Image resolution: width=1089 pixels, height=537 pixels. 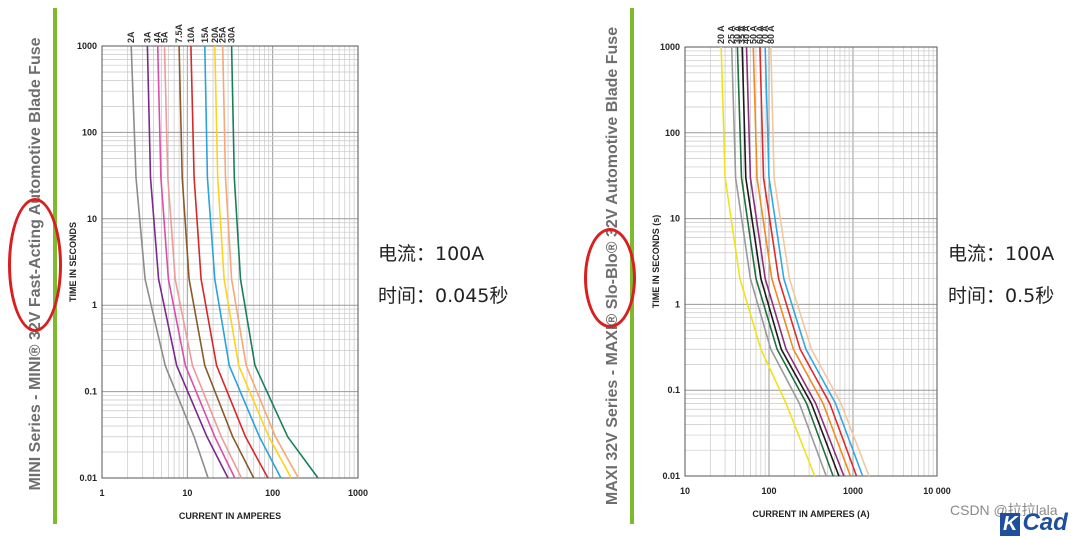 I want to click on left-highlight-oval, so click(x=35, y=265).